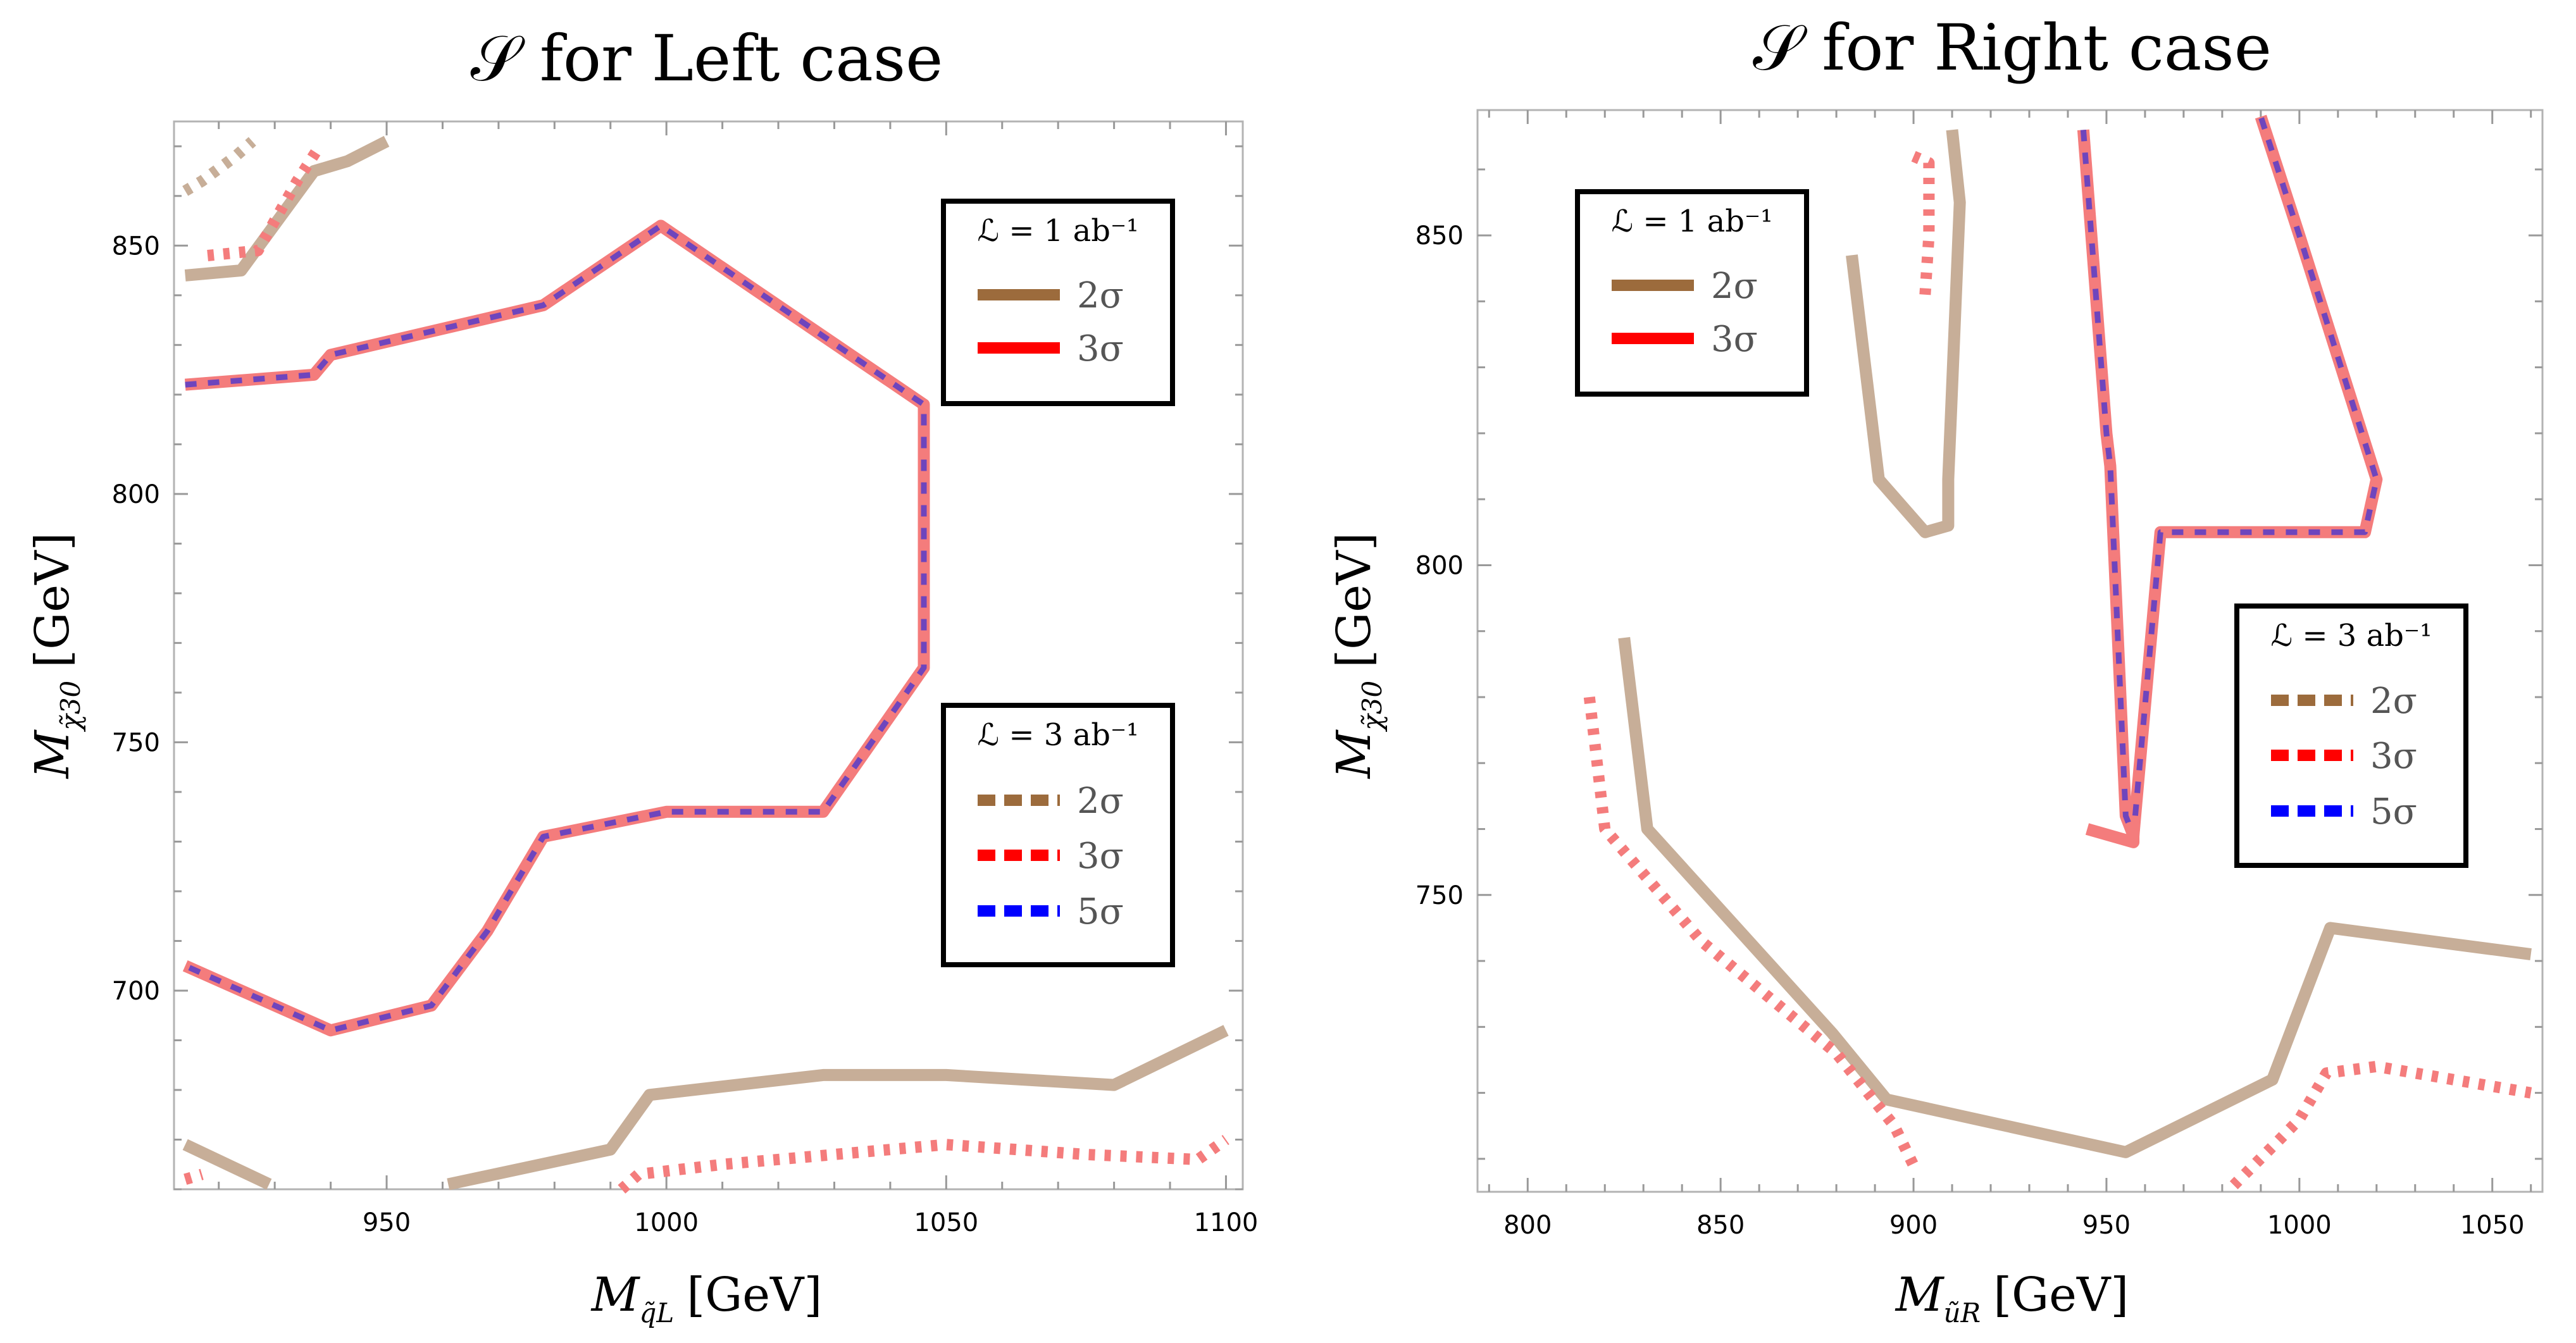  What do you see at coordinates (946, 1222) in the screenshot?
I see `left-x-tick-label-2: 1050` at bounding box center [946, 1222].